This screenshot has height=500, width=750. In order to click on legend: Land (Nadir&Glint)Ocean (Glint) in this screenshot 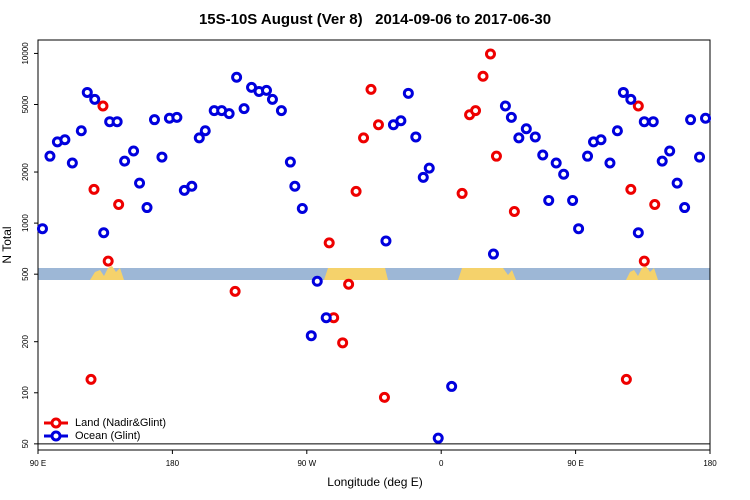, I will do `click(105, 429)`.